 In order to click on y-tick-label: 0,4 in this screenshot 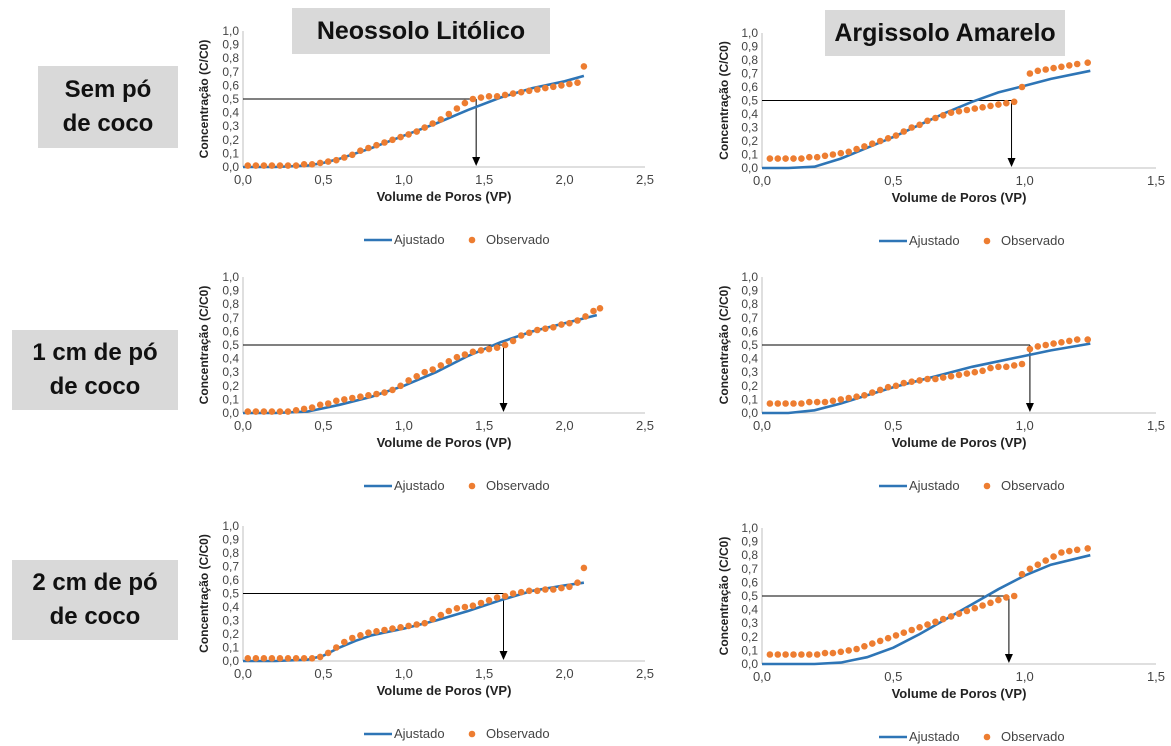, I will do `click(749, 114)`.